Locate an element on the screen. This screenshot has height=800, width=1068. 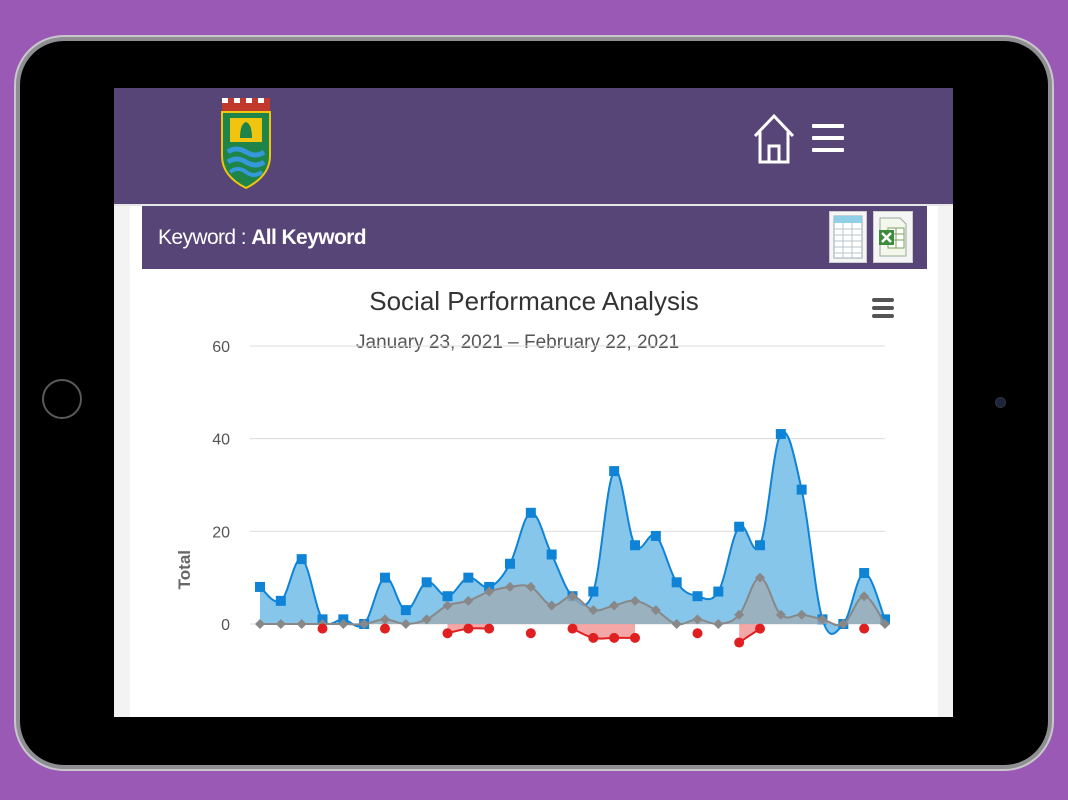
chart-title: Social Performance Analysis is located at coordinates (534, 301).